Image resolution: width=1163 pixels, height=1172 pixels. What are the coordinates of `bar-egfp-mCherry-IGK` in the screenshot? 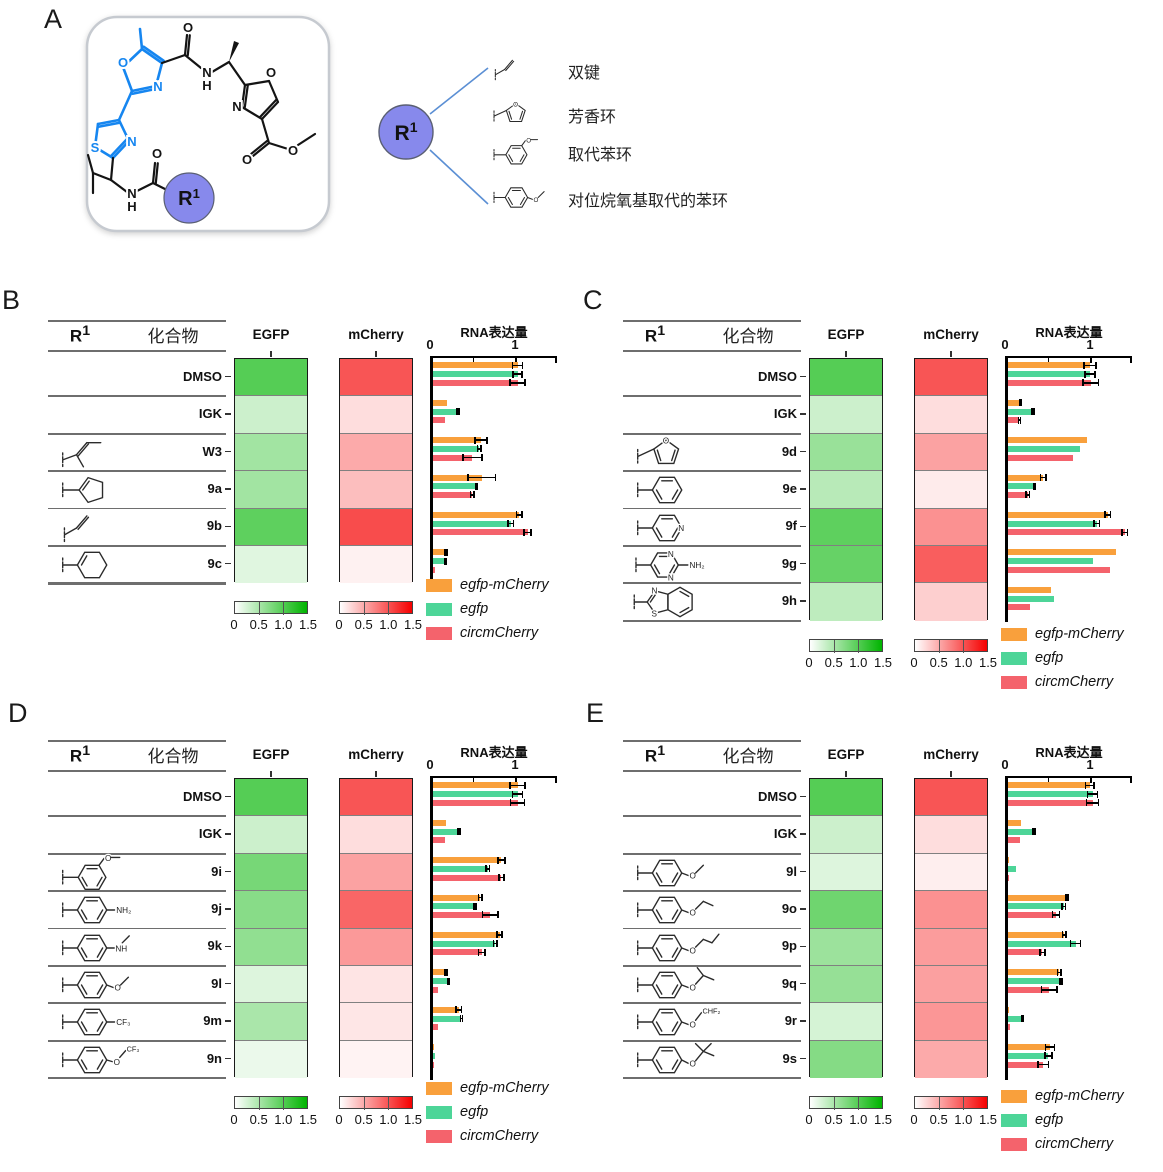 It's located at (439, 402).